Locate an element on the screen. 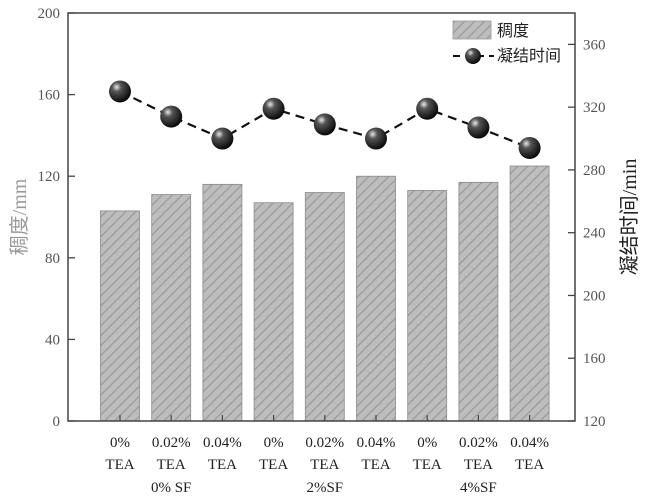  x-tick-label-7-0: 0.02% is located at coordinates (478, 443).